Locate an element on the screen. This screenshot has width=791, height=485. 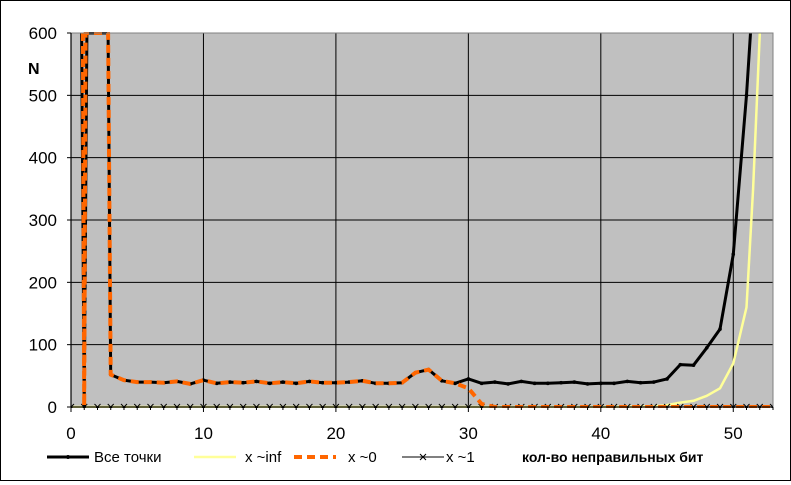
legend-label: Все точки is located at coordinates (128, 457).